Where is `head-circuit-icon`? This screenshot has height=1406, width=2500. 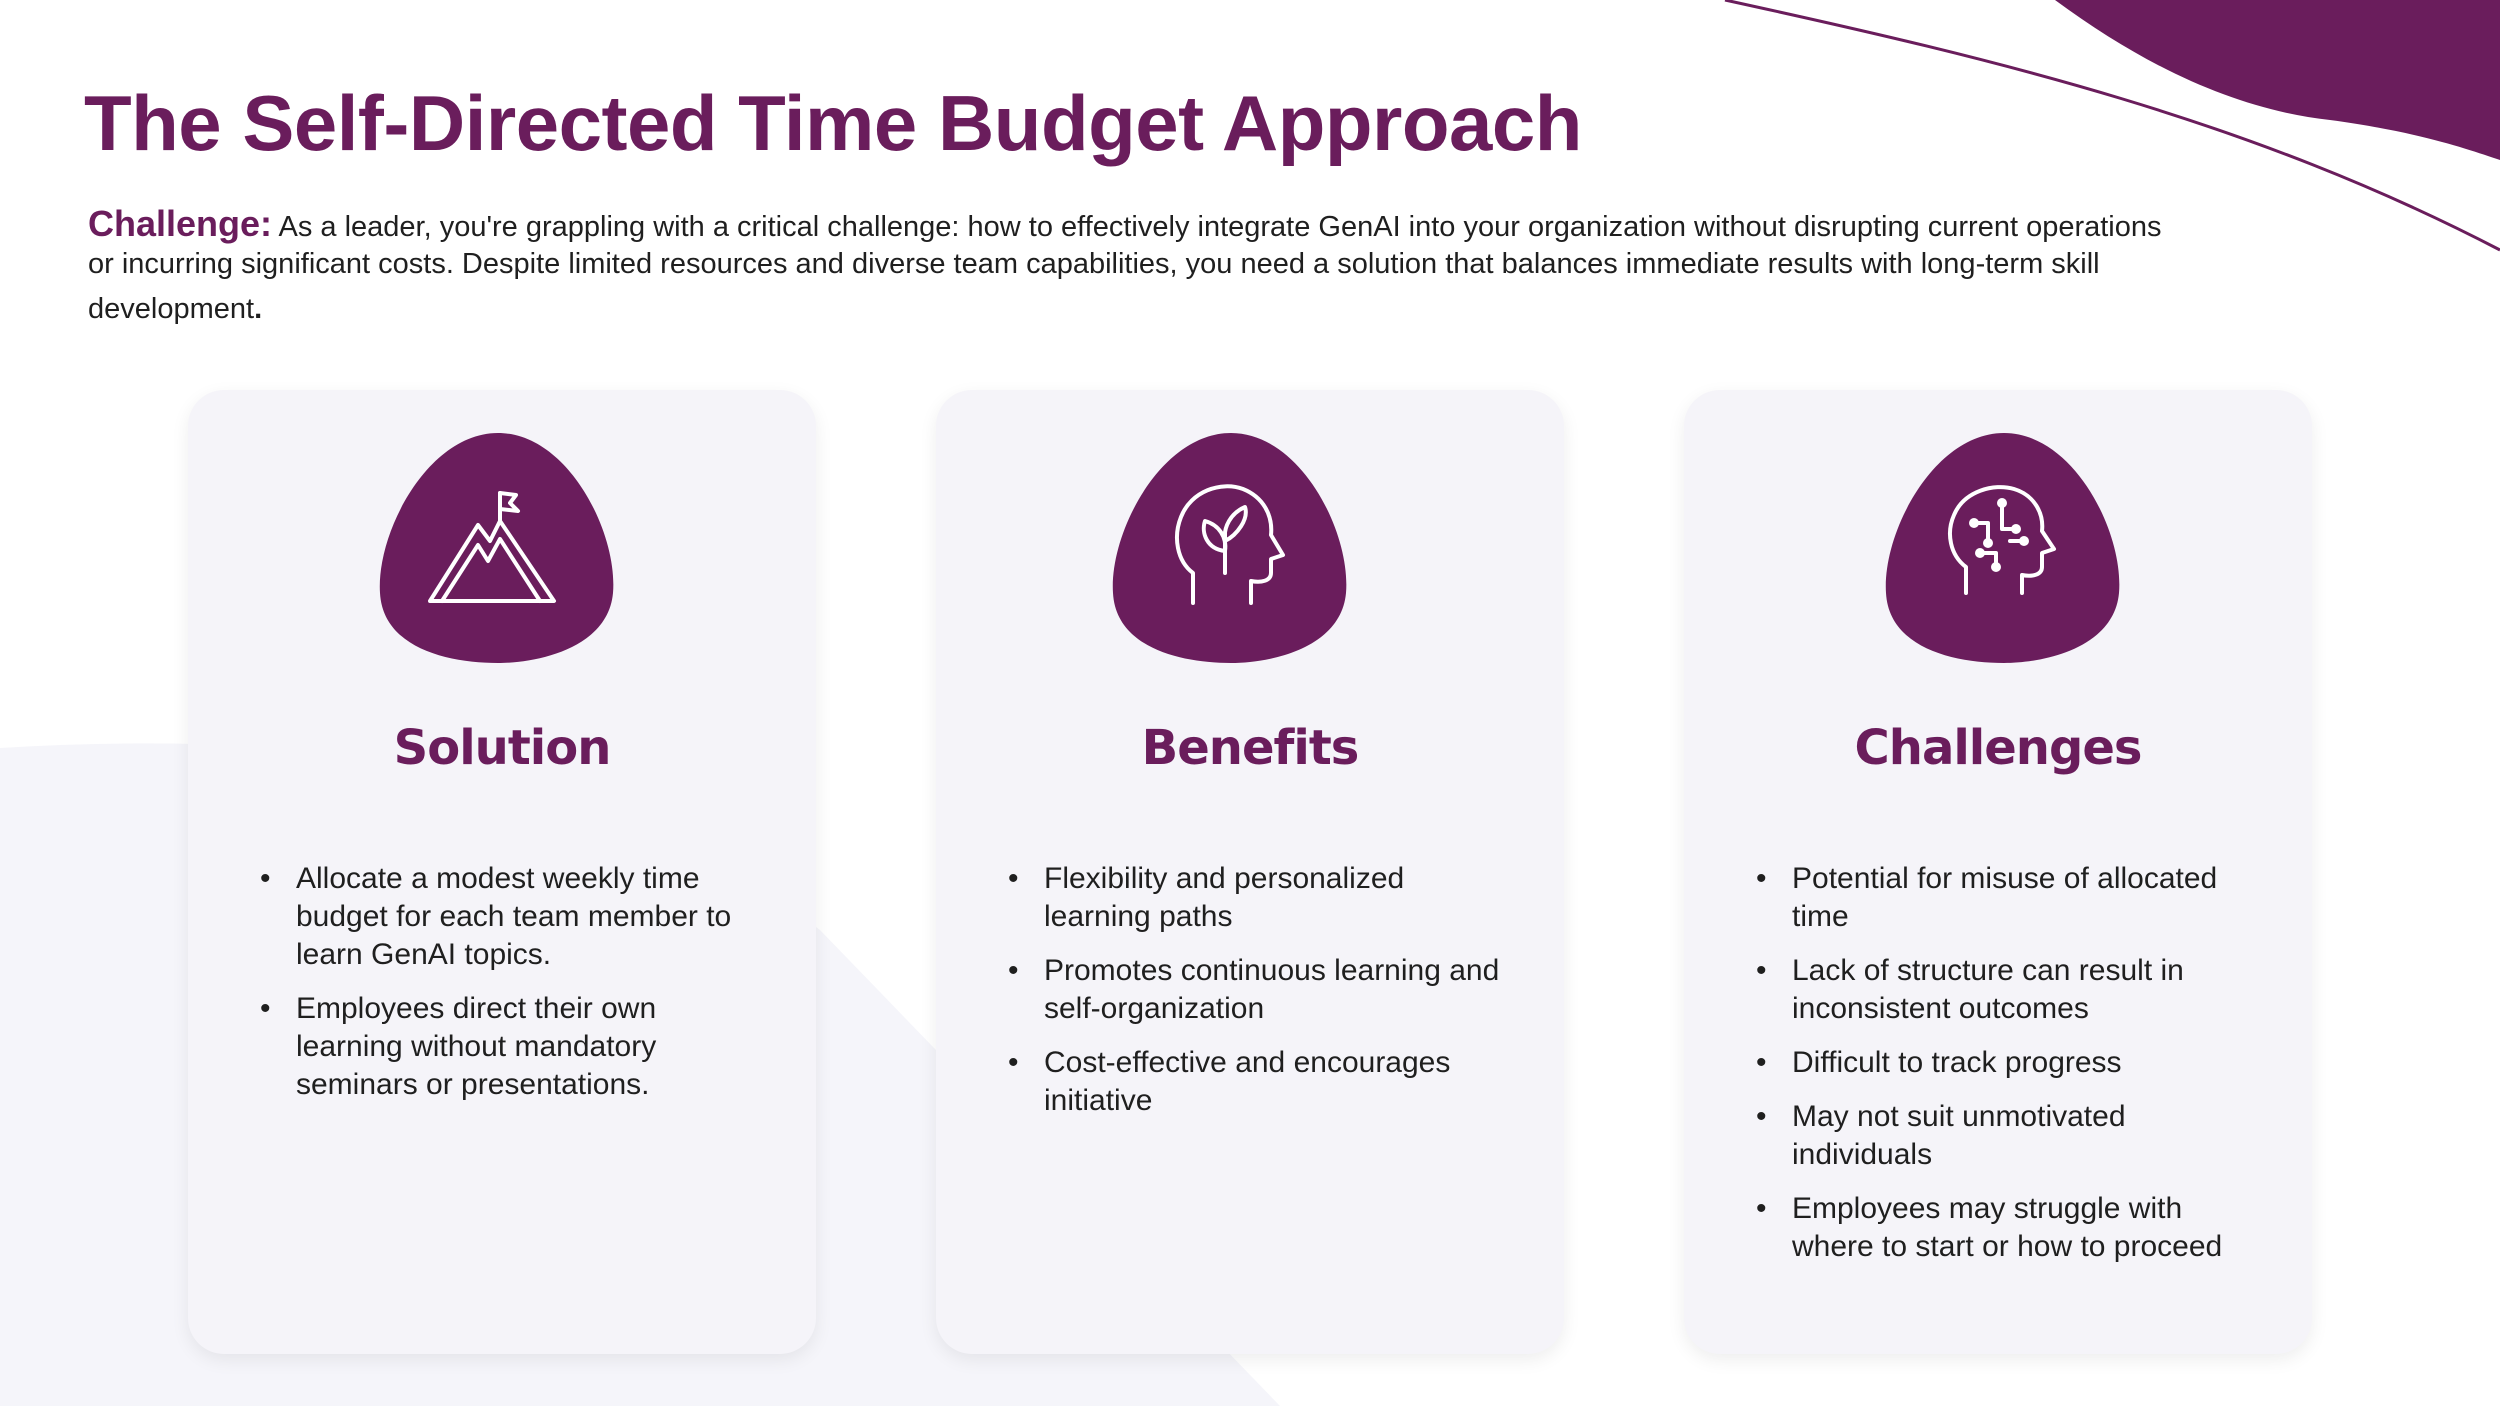 head-circuit-icon is located at coordinates (2002, 548).